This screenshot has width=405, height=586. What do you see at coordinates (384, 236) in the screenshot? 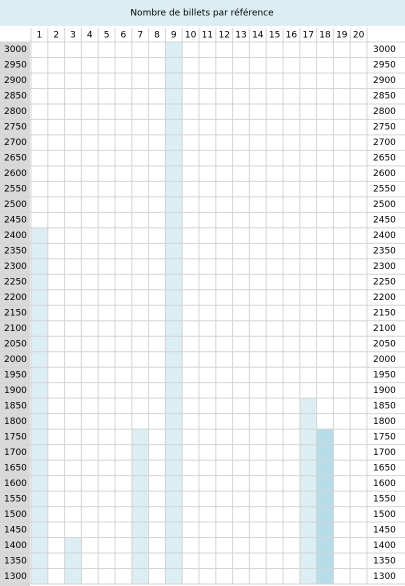
I see `y-tick-label-right: 2400` at bounding box center [384, 236].